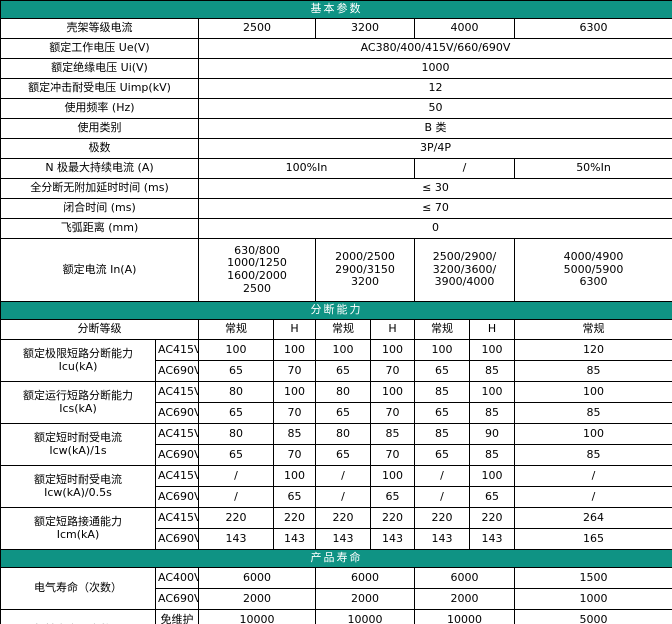  Describe the element at coordinates (392, 497) in the screenshot. I see `icw05s-690-c3: 65` at that location.